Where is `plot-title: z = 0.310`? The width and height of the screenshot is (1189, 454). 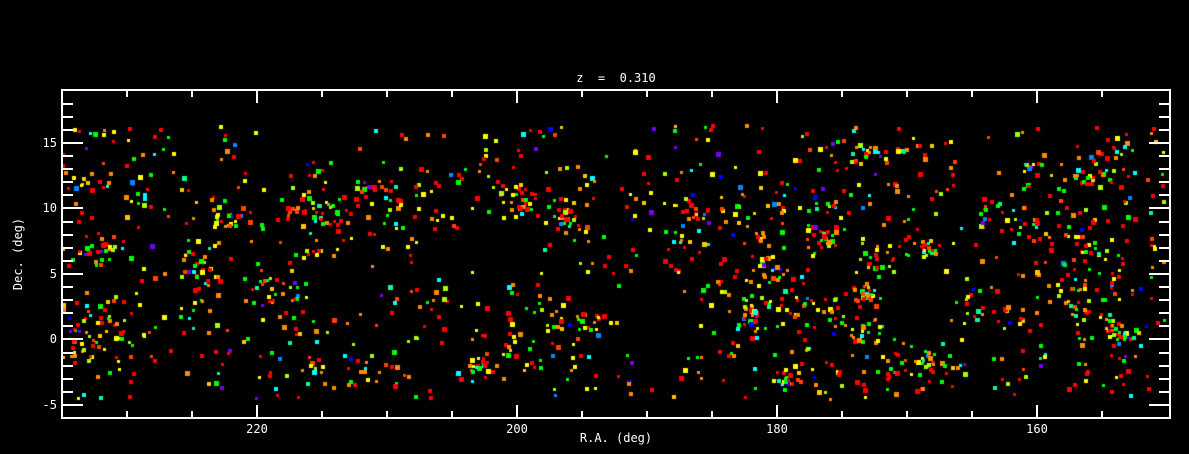
plot-title: z = 0.310 is located at coordinates (616, 78).